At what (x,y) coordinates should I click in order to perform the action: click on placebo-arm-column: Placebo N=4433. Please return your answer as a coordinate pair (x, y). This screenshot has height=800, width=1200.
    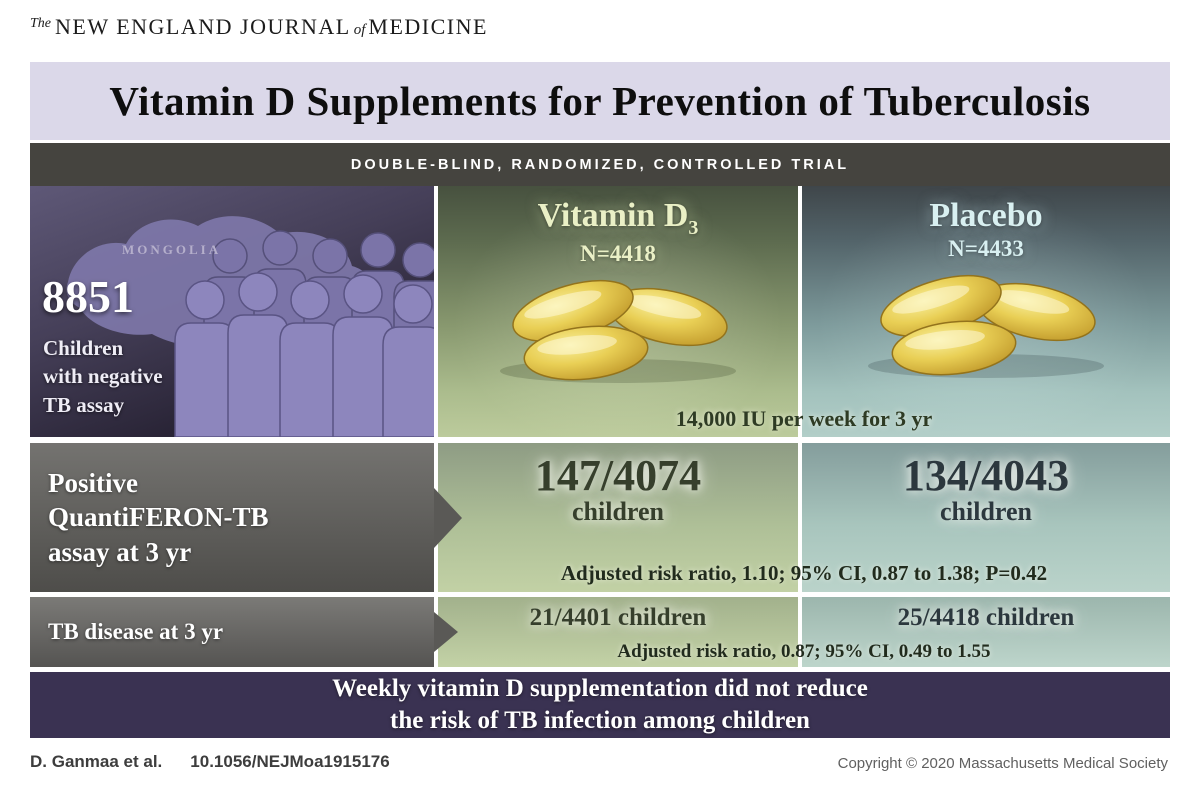
    Looking at the image, I should click on (986, 311).